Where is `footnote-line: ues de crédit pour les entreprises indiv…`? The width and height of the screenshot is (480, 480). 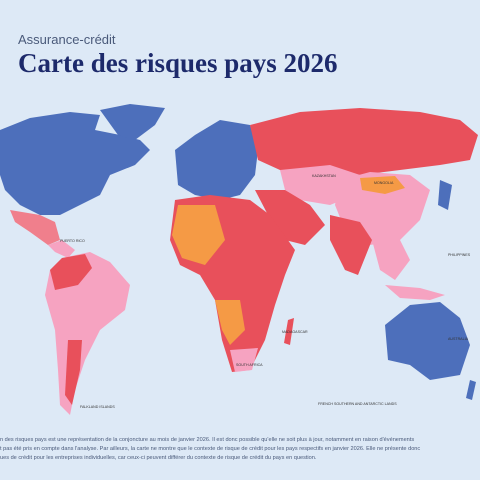 footnote-line: ues de crédit pour les entreprises indiv… is located at coordinates (158, 458).